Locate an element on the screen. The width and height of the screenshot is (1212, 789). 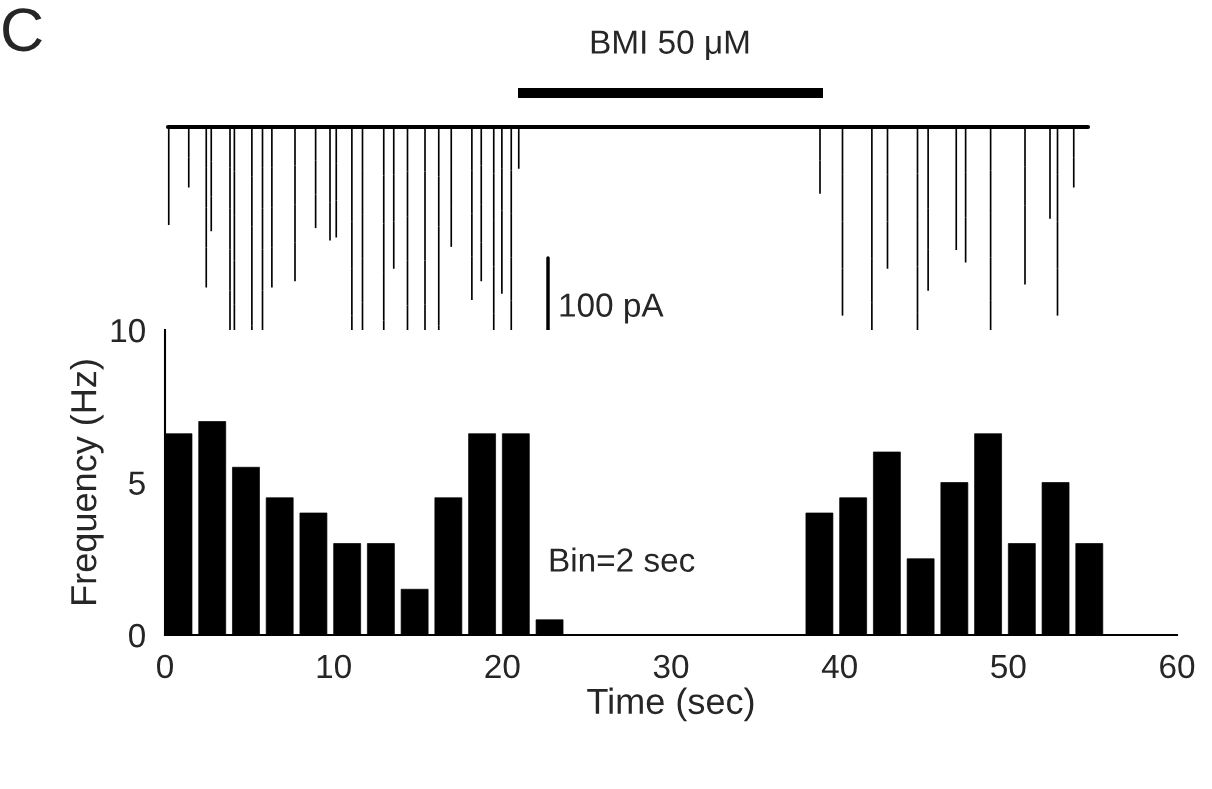
y-axis-title: Frequency (Hz) is located at coordinates (86, 482).